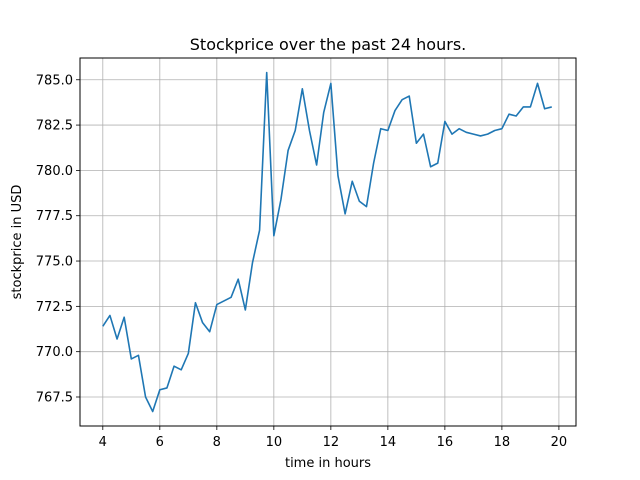 This screenshot has height=480, width=640. What do you see at coordinates (274, 442) in the screenshot?
I see `x-tick-label: 10` at bounding box center [274, 442].